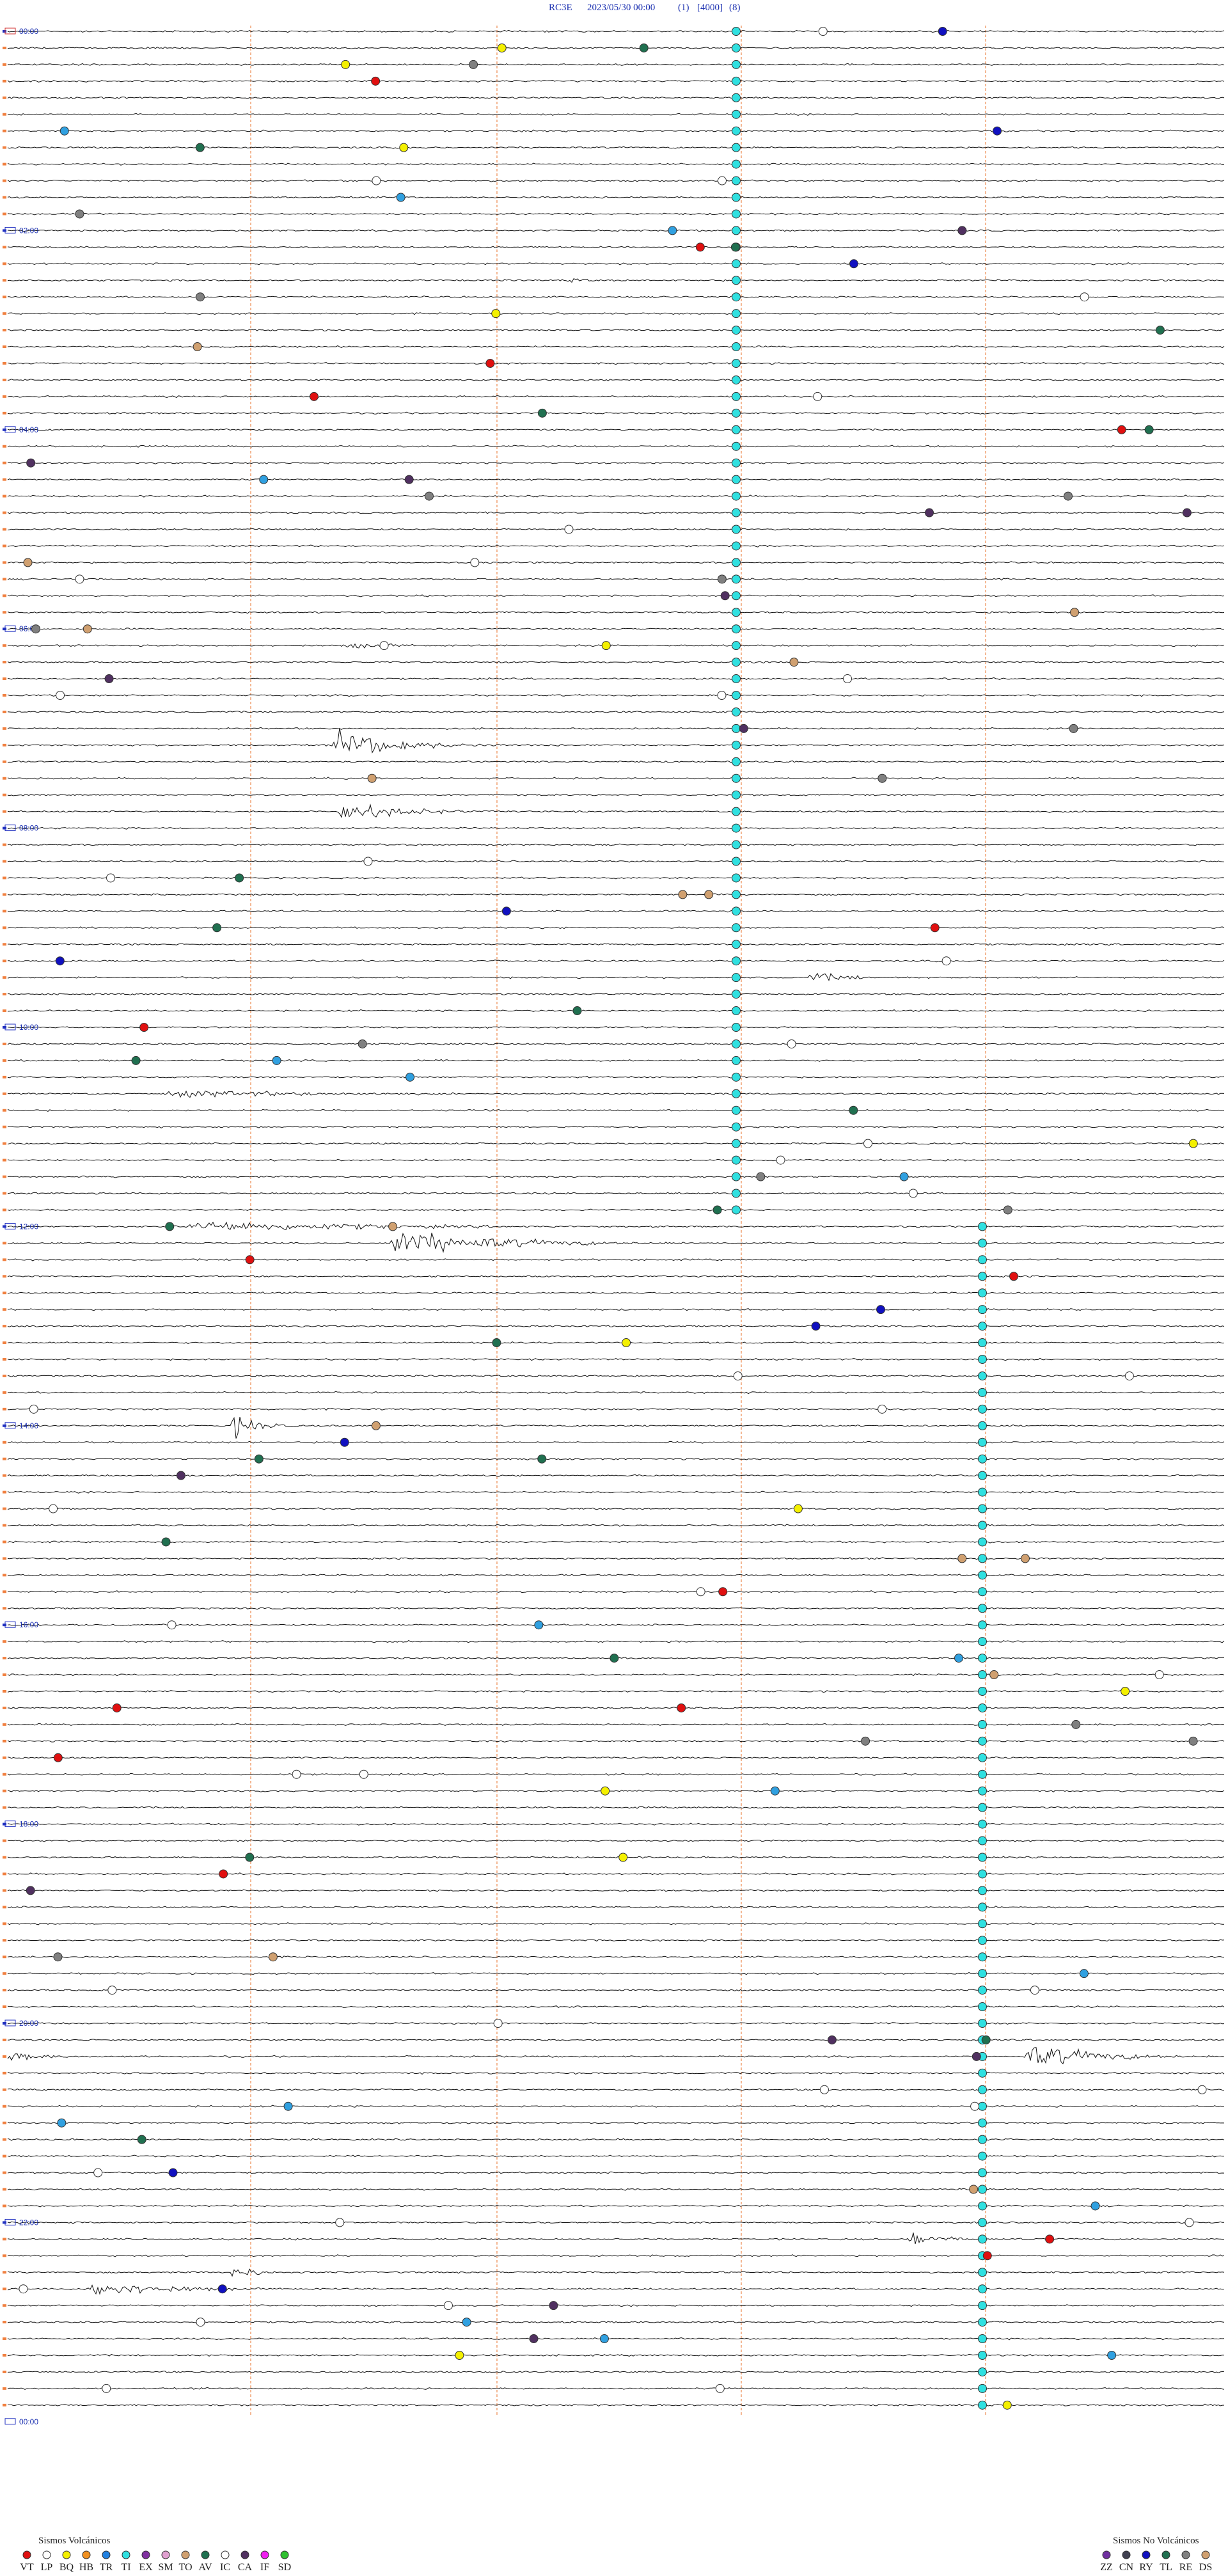 The width and height of the screenshot is (1228, 2576). Describe the element at coordinates (683, 8) in the screenshot. I see `channel: (1)` at that location.